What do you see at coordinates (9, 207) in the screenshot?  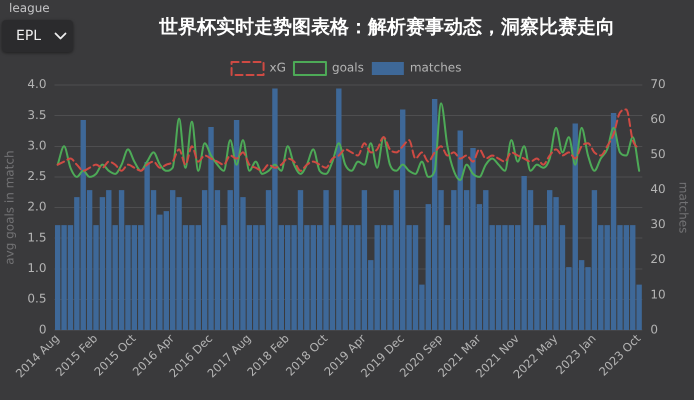 I see `y-axis-title: avg goals in match` at bounding box center [9, 207].